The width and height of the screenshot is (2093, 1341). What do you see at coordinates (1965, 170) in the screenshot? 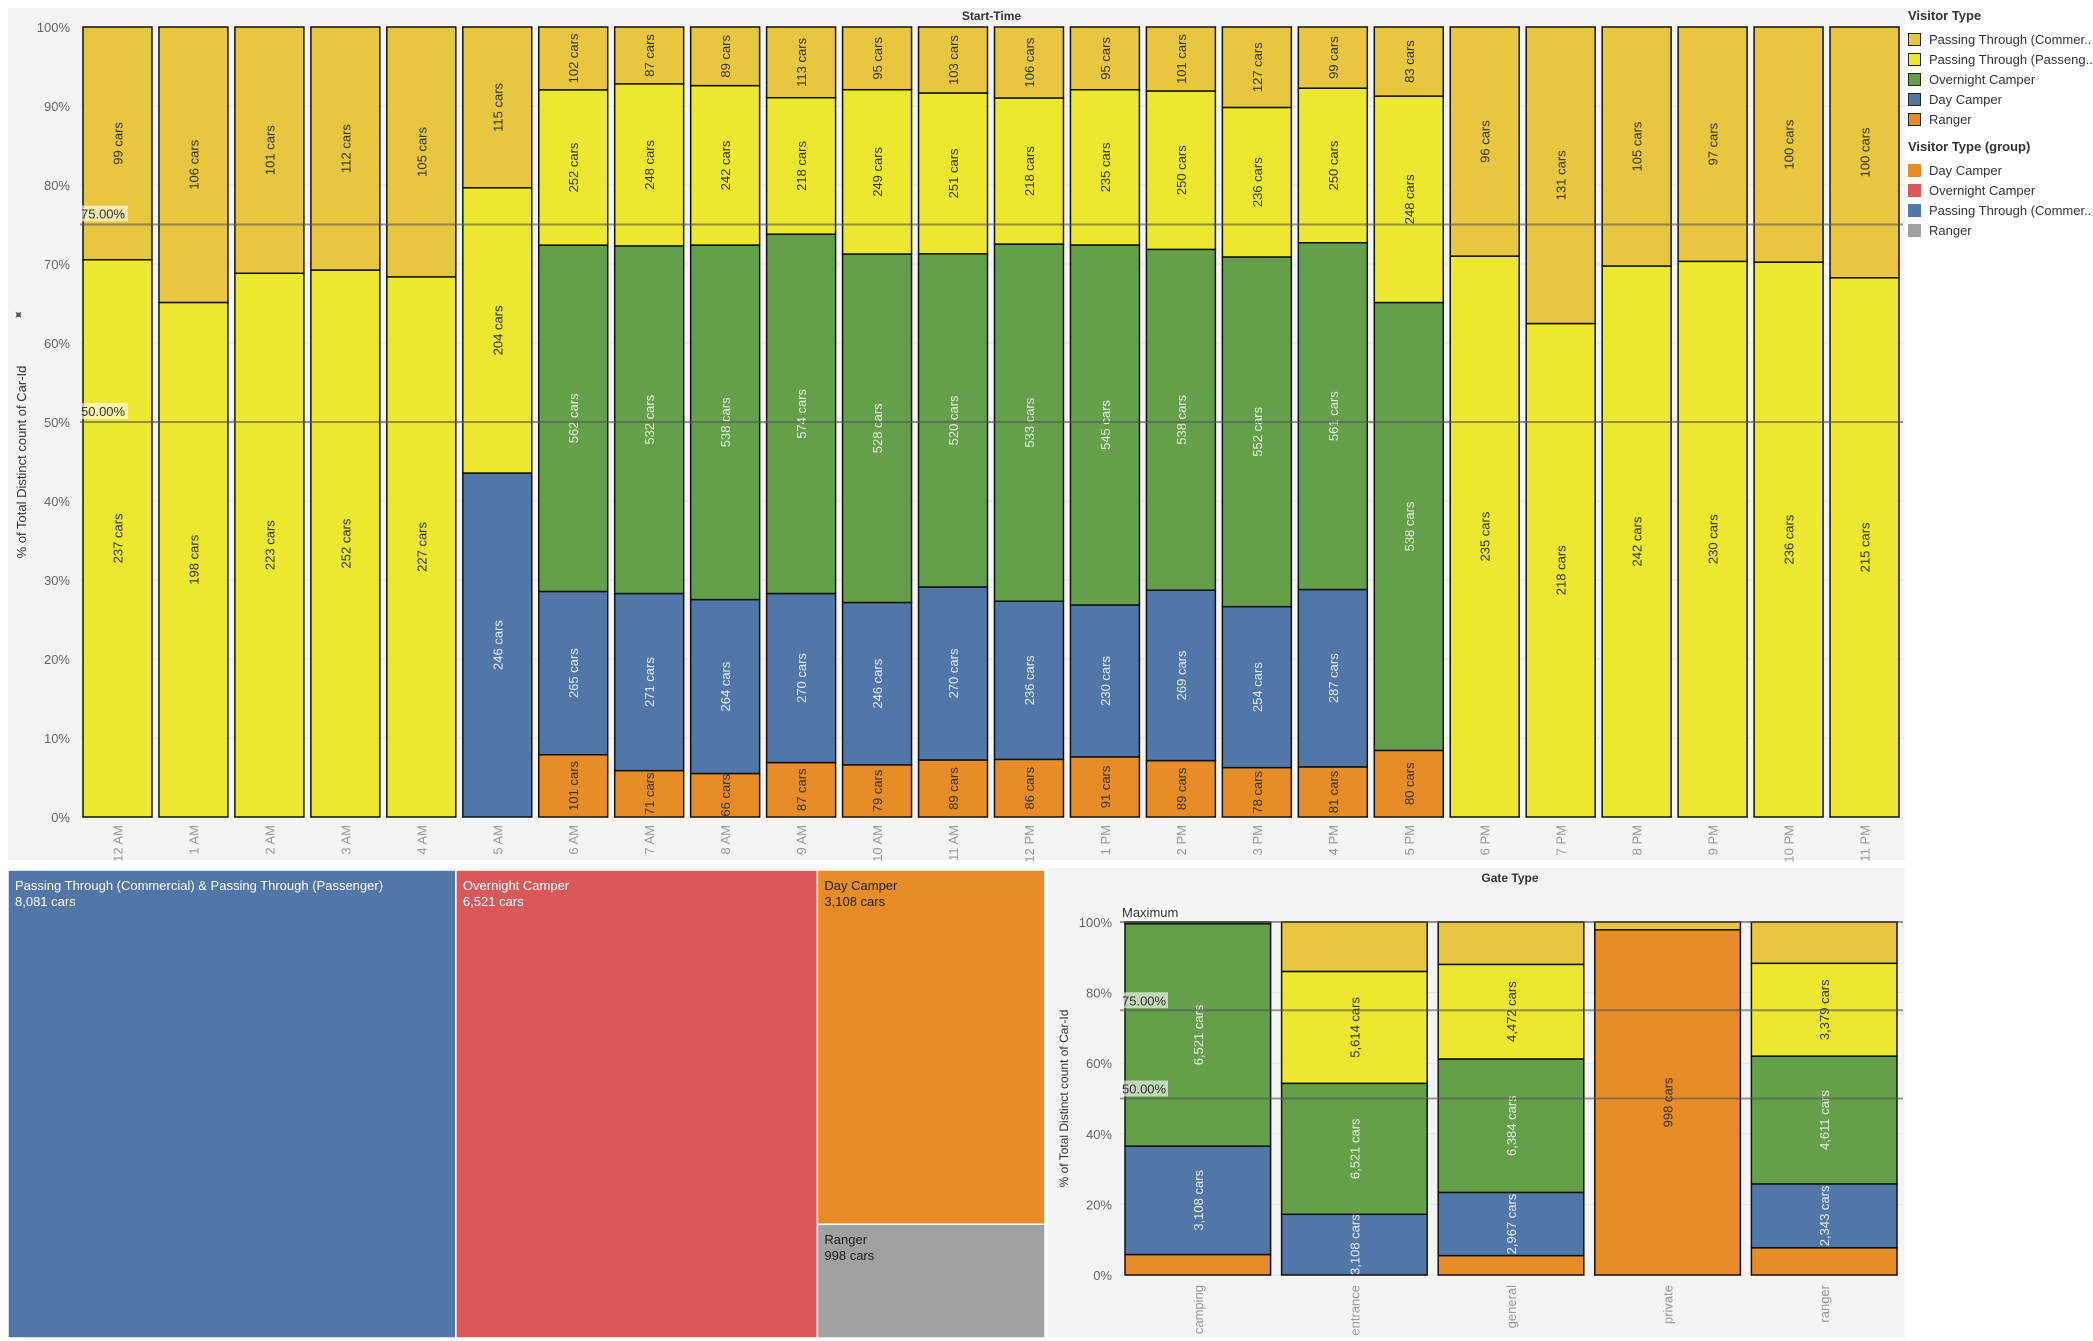
I see `legend-label: Day Camper` at bounding box center [1965, 170].